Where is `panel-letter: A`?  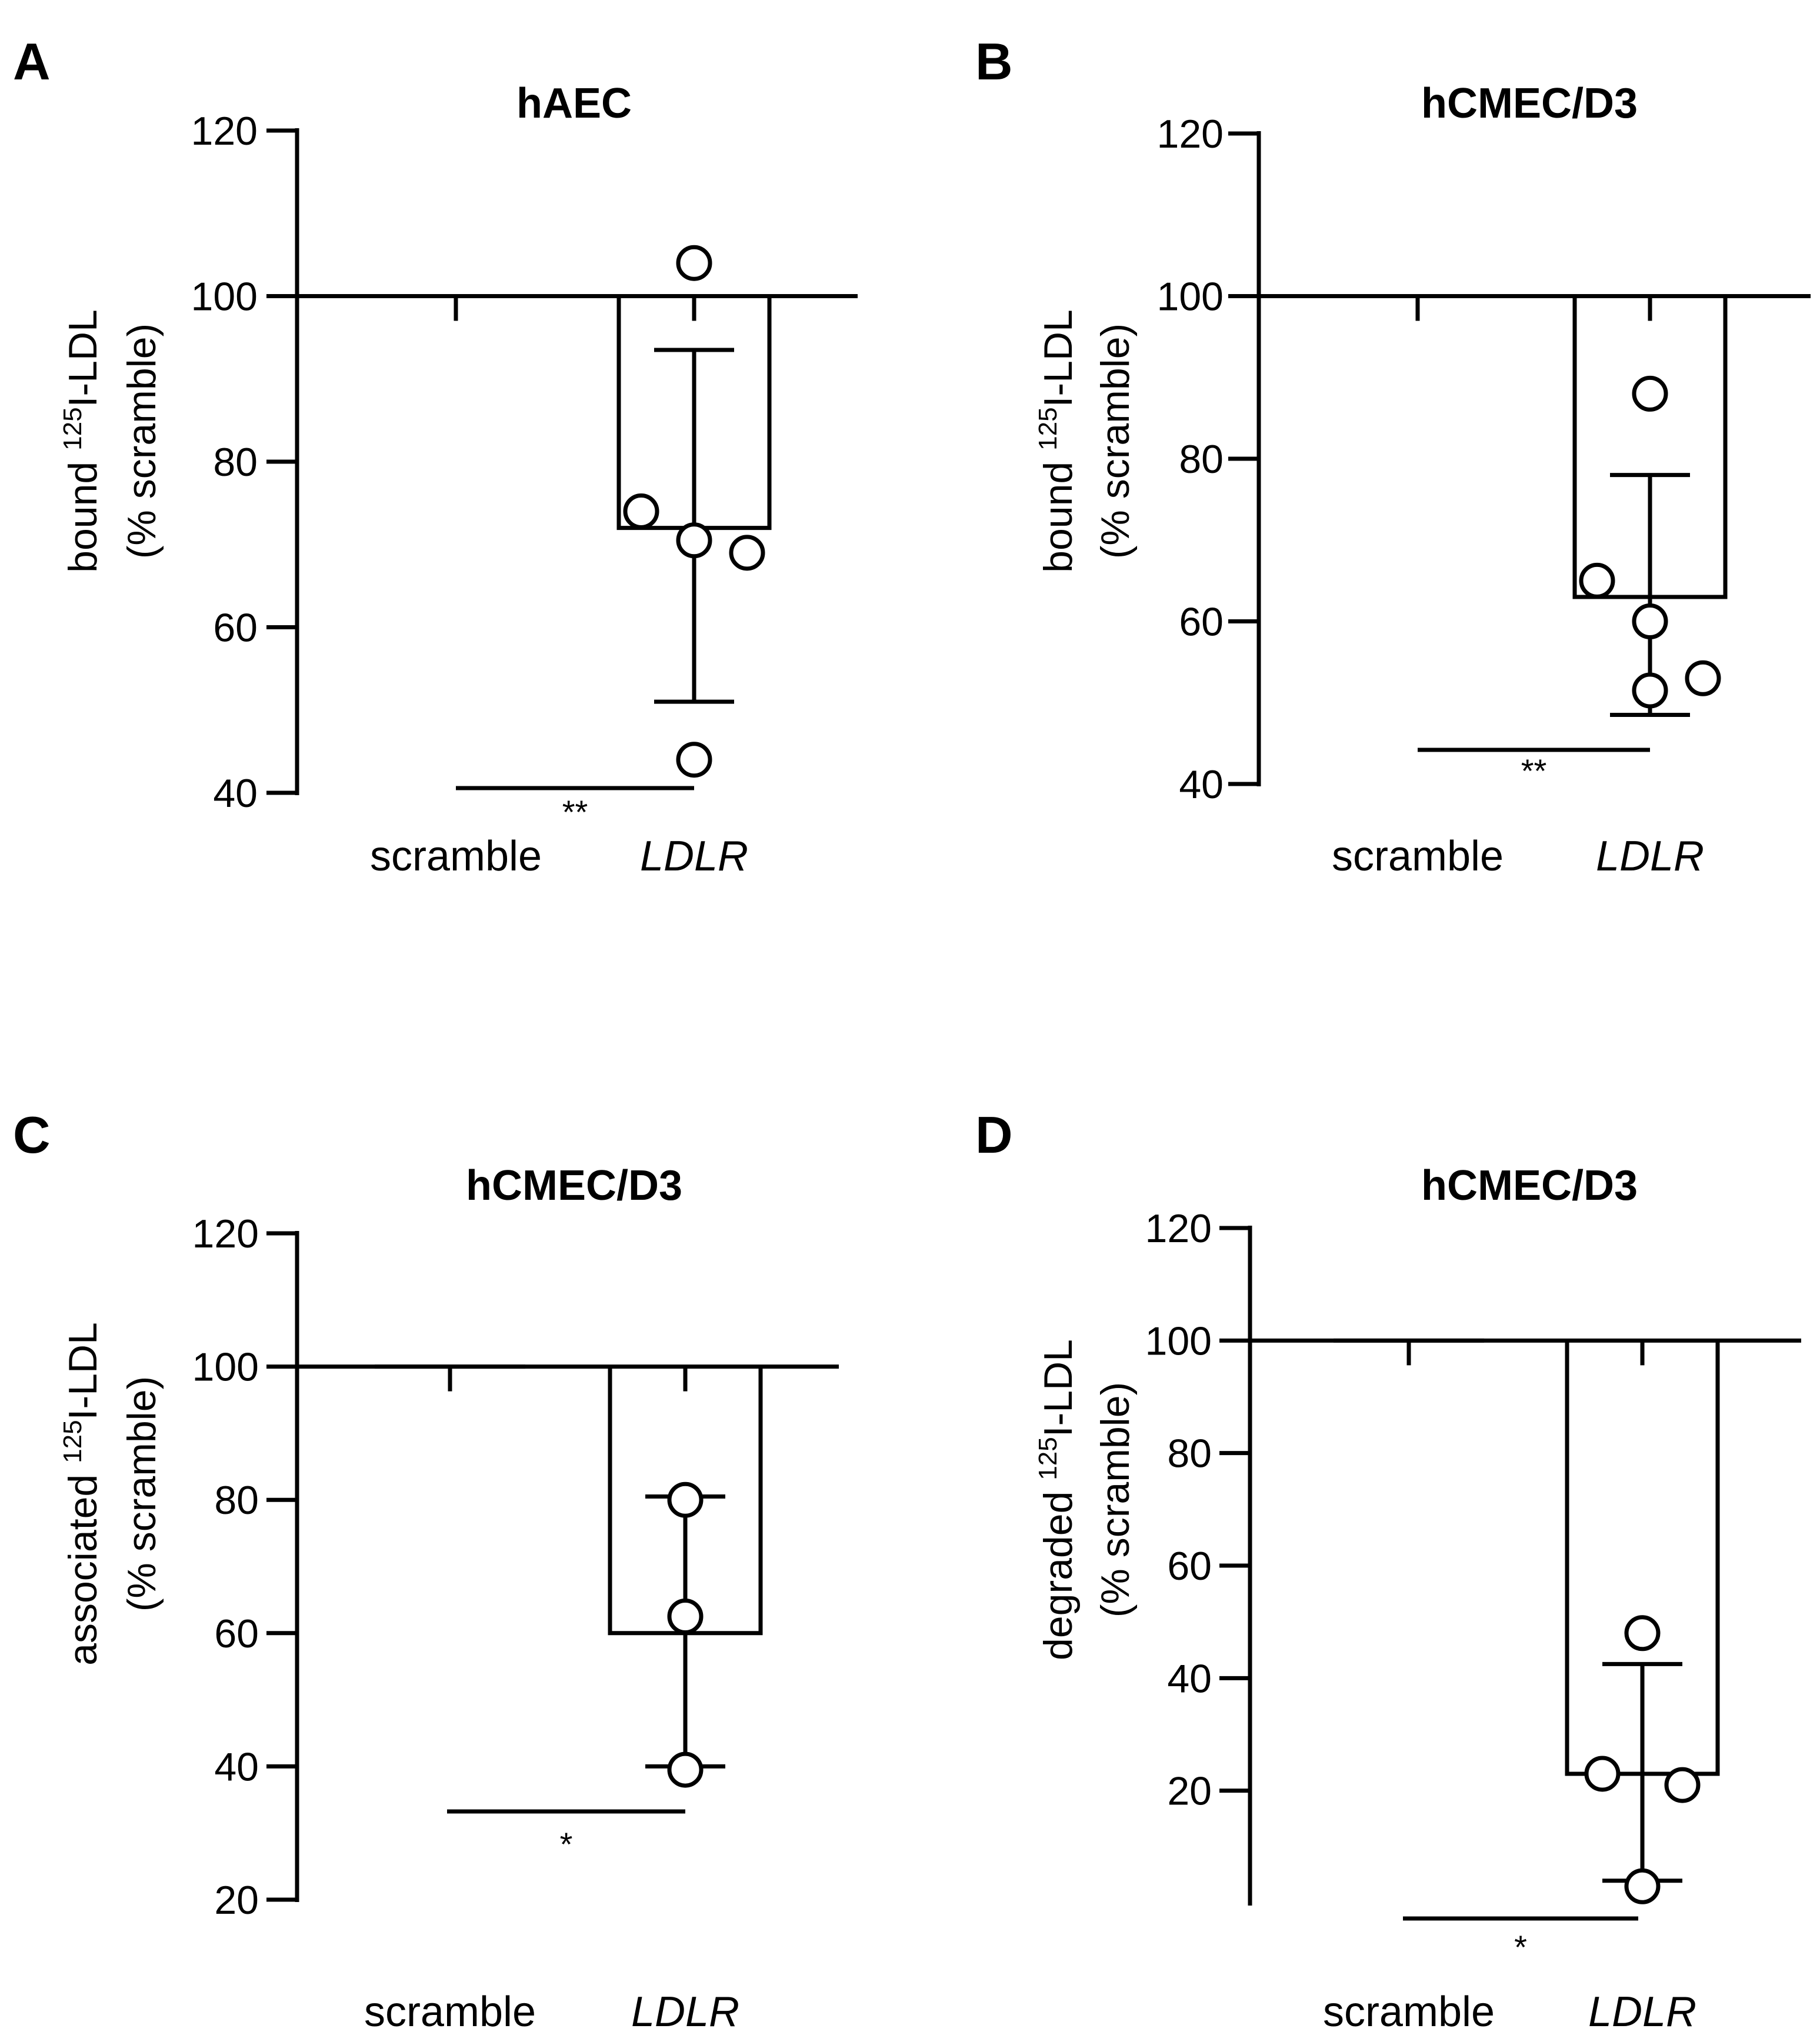 panel-letter: A is located at coordinates (32, 62).